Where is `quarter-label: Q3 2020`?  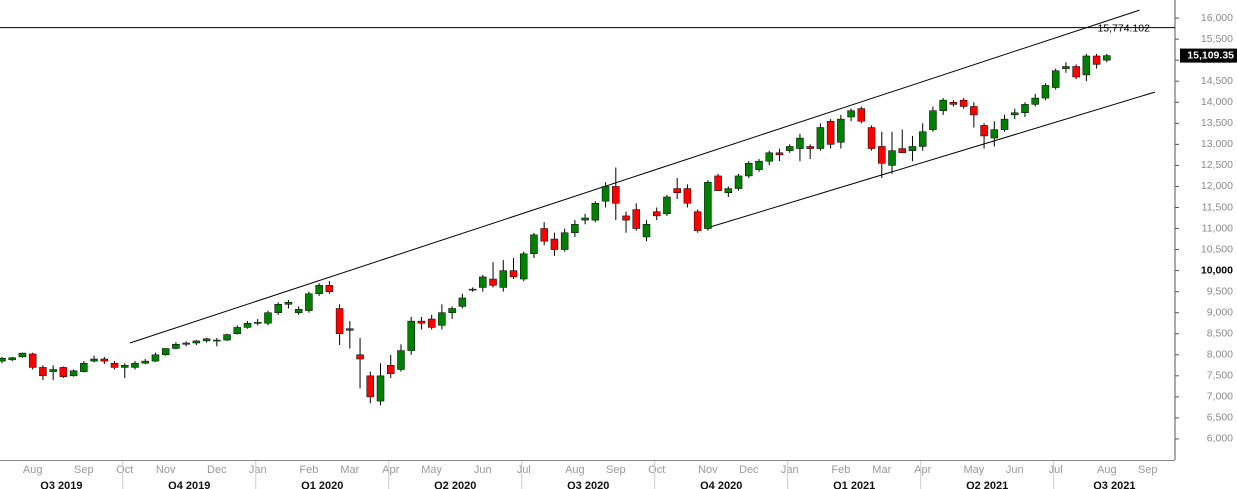
quarter-label: Q3 2020 is located at coordinates (588, 484).